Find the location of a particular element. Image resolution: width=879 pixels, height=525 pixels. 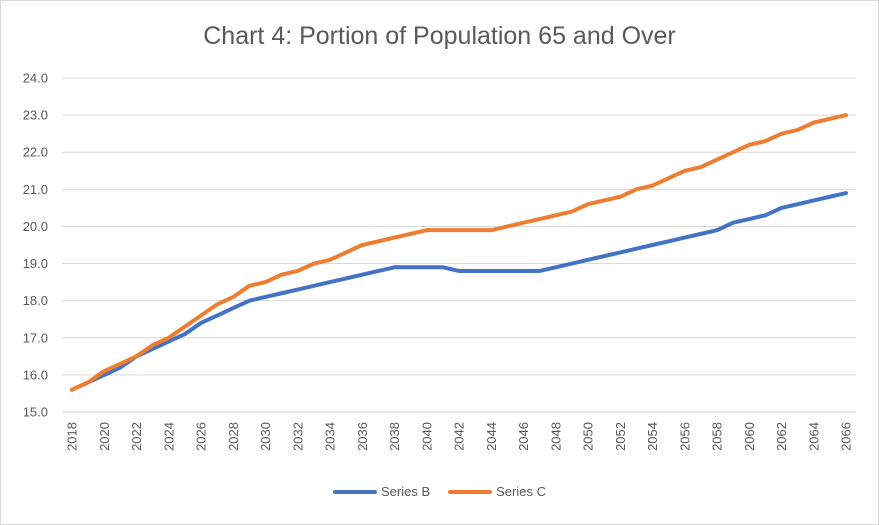

x-tick-label: 2030 is located at coordinates (265, 436).